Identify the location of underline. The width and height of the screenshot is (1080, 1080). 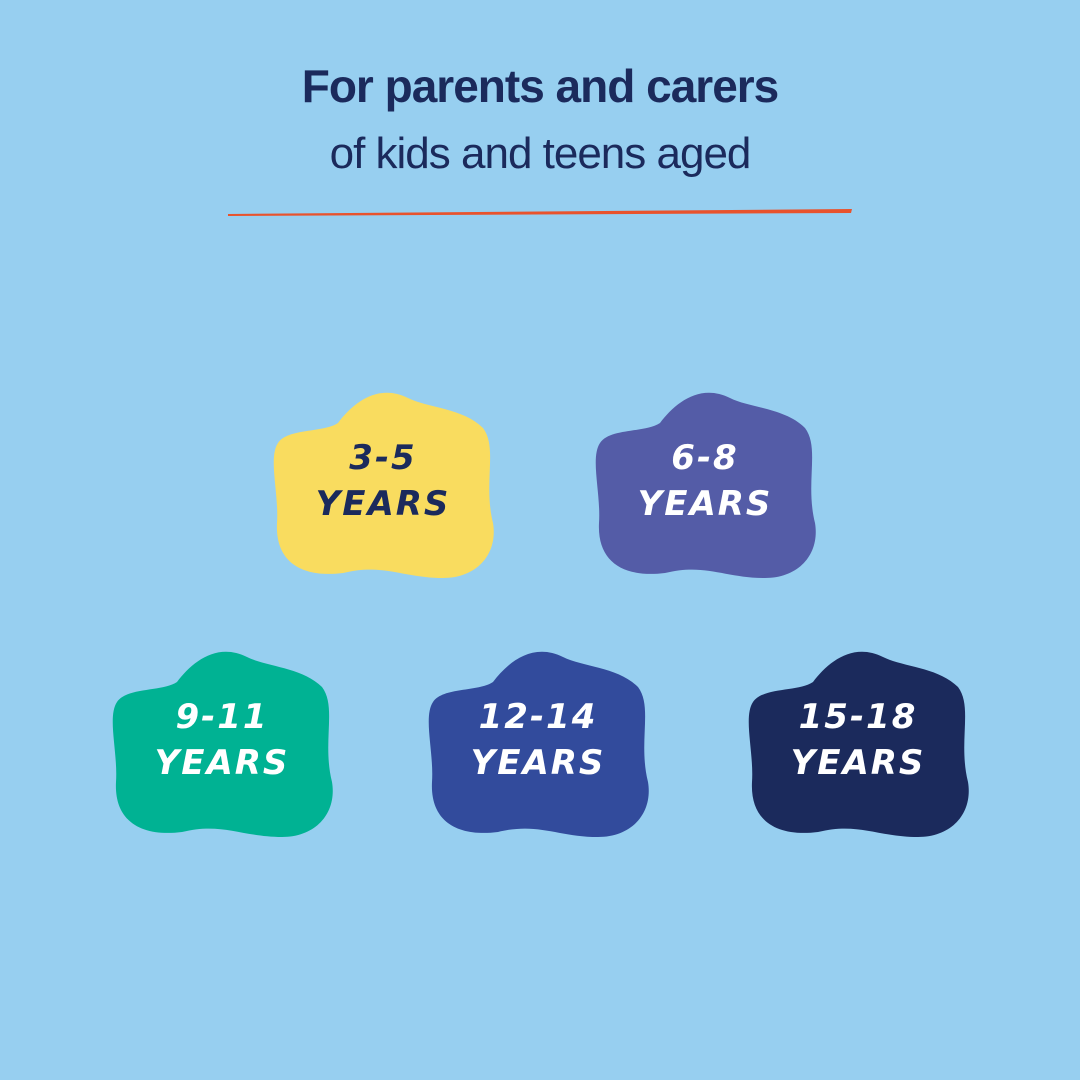
(540, 212).